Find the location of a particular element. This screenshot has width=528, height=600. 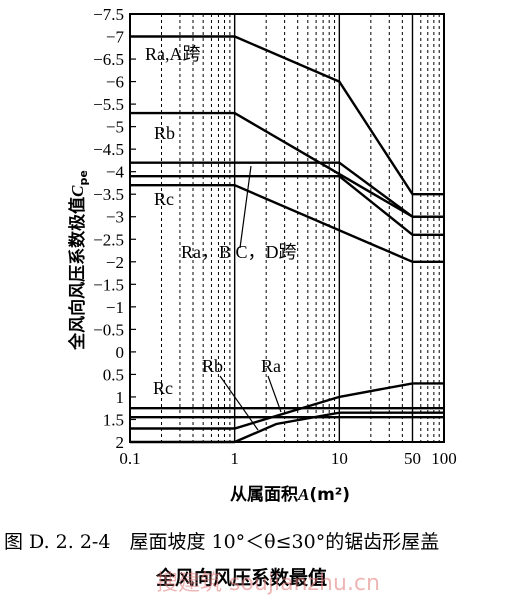

annotation-rb-positive: Rb is located at coordinates (212, 366).